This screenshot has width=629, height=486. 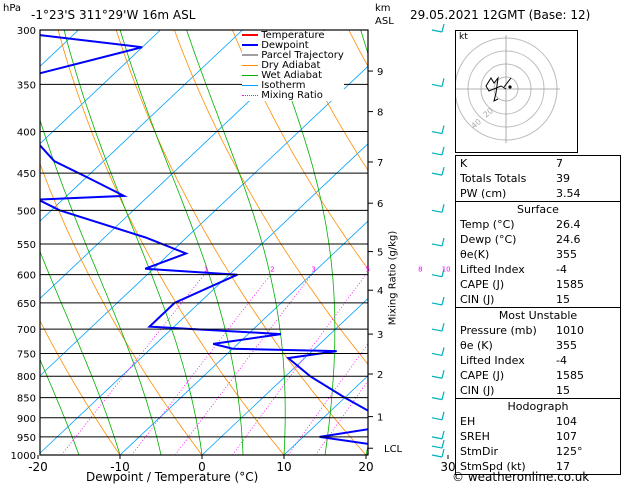 I want to click on hpa-label: hPa, so click(x=12, y=8).